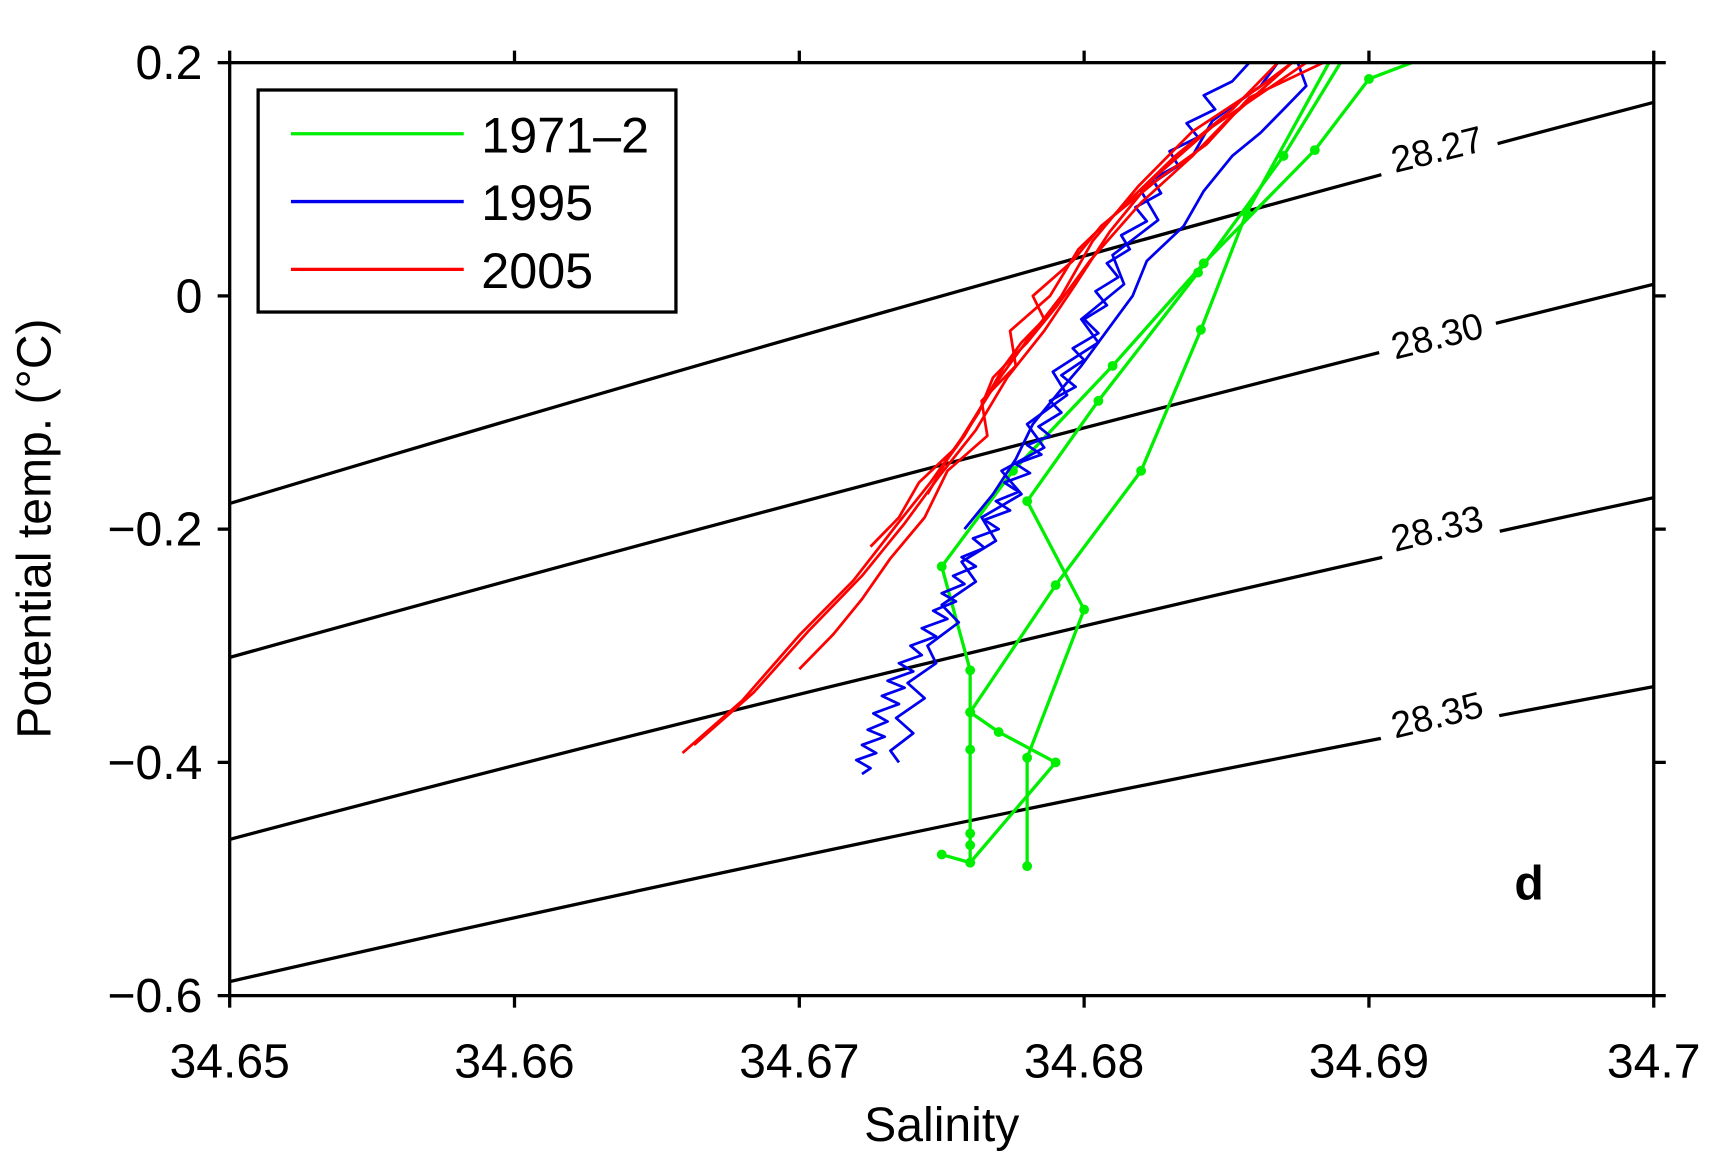 This screenshot has height=1160, width=1715. Describe the element at coordinates (34, 528) in the screenshot. I see `y-axis-title: Potential temp. (°C)` at that location.